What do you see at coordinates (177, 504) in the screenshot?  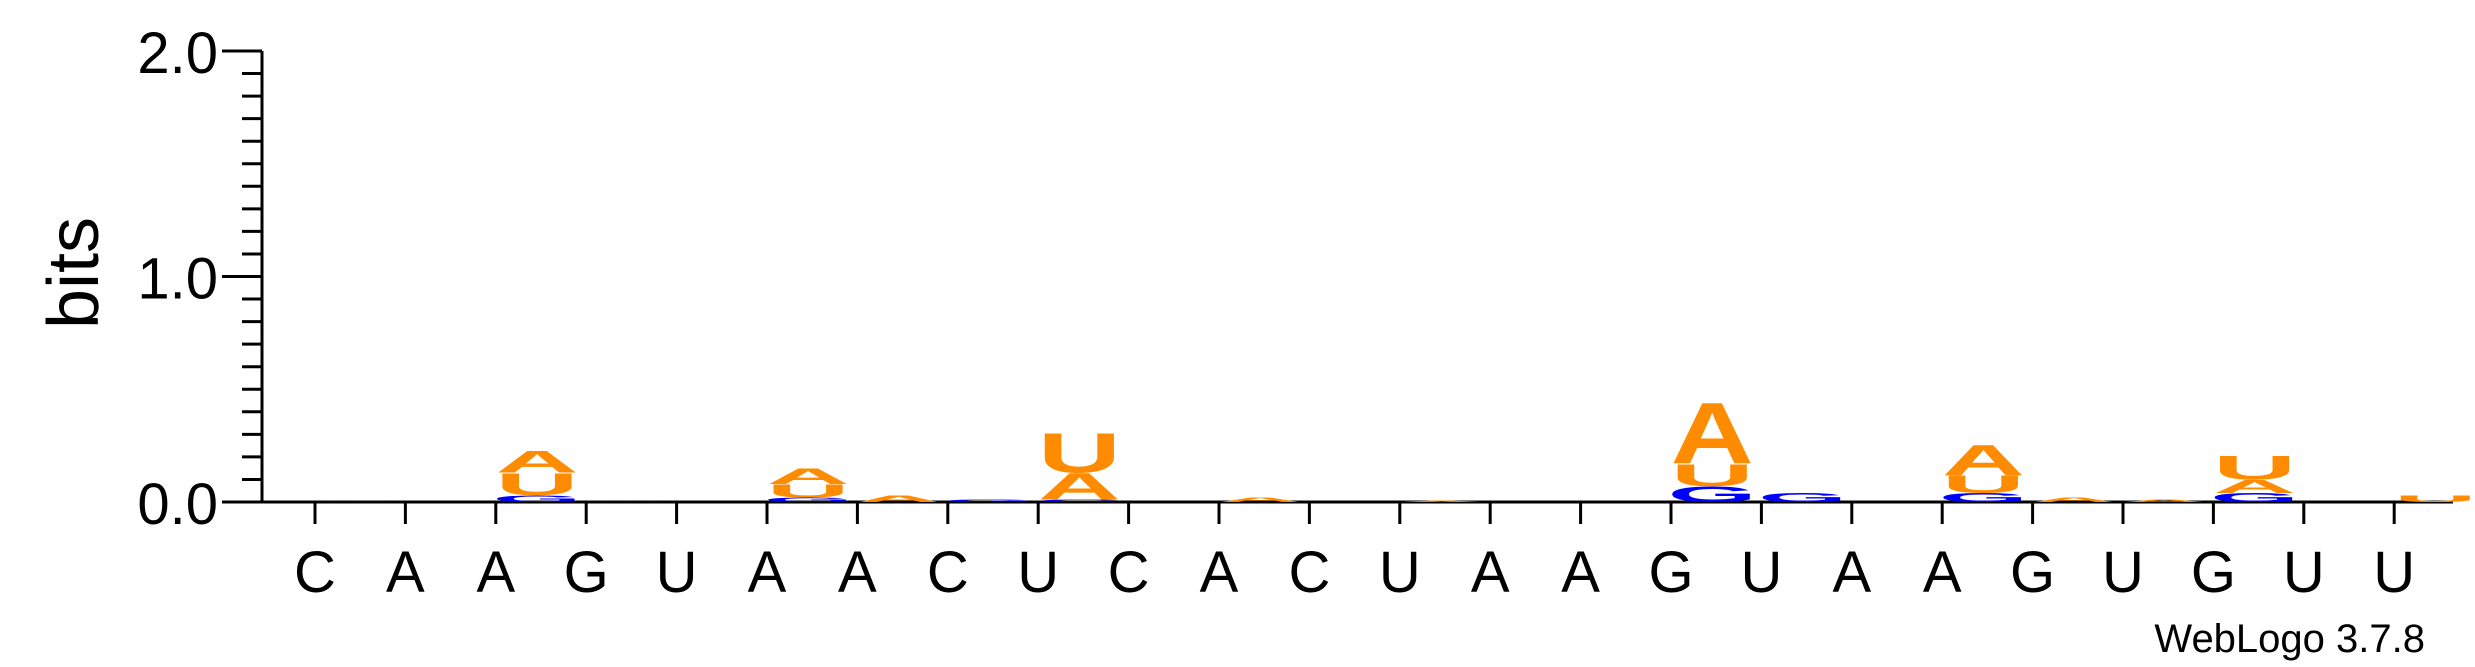 I see `y-tick-label: 0.0` at bounding box center [177, 504].